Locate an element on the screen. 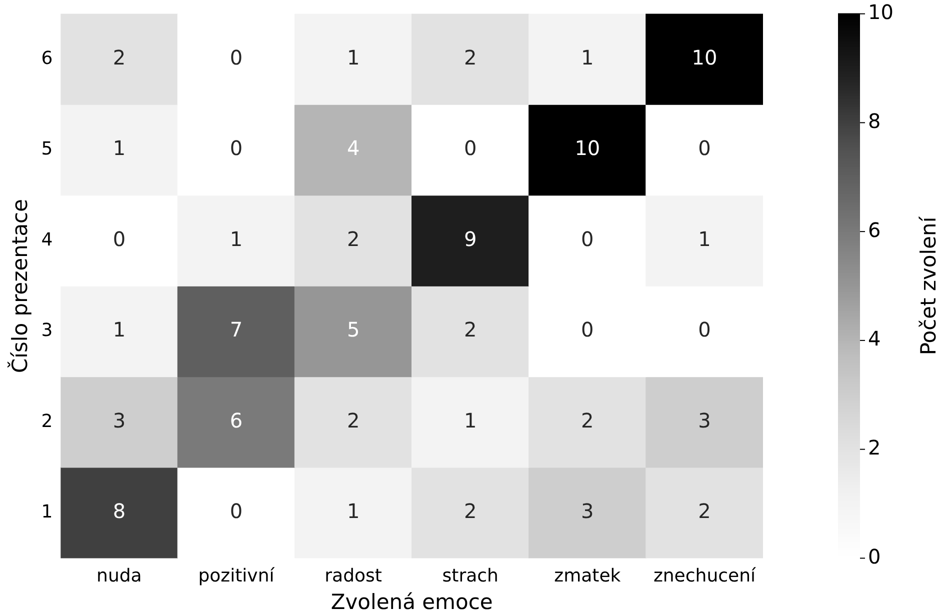  color-bar-label: 2 is located at coordinates (874, 448).